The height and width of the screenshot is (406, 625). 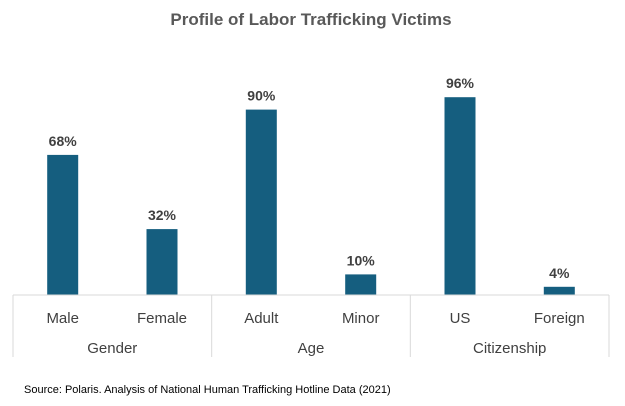 I want to click on bar-male, so click(x=63, y=224).